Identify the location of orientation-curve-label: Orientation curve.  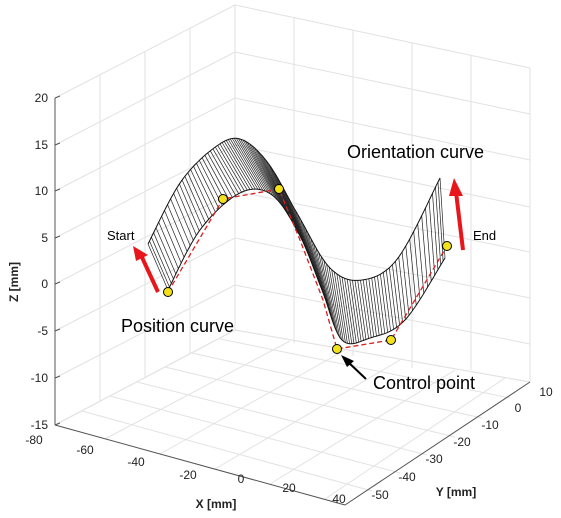
(415, 152).